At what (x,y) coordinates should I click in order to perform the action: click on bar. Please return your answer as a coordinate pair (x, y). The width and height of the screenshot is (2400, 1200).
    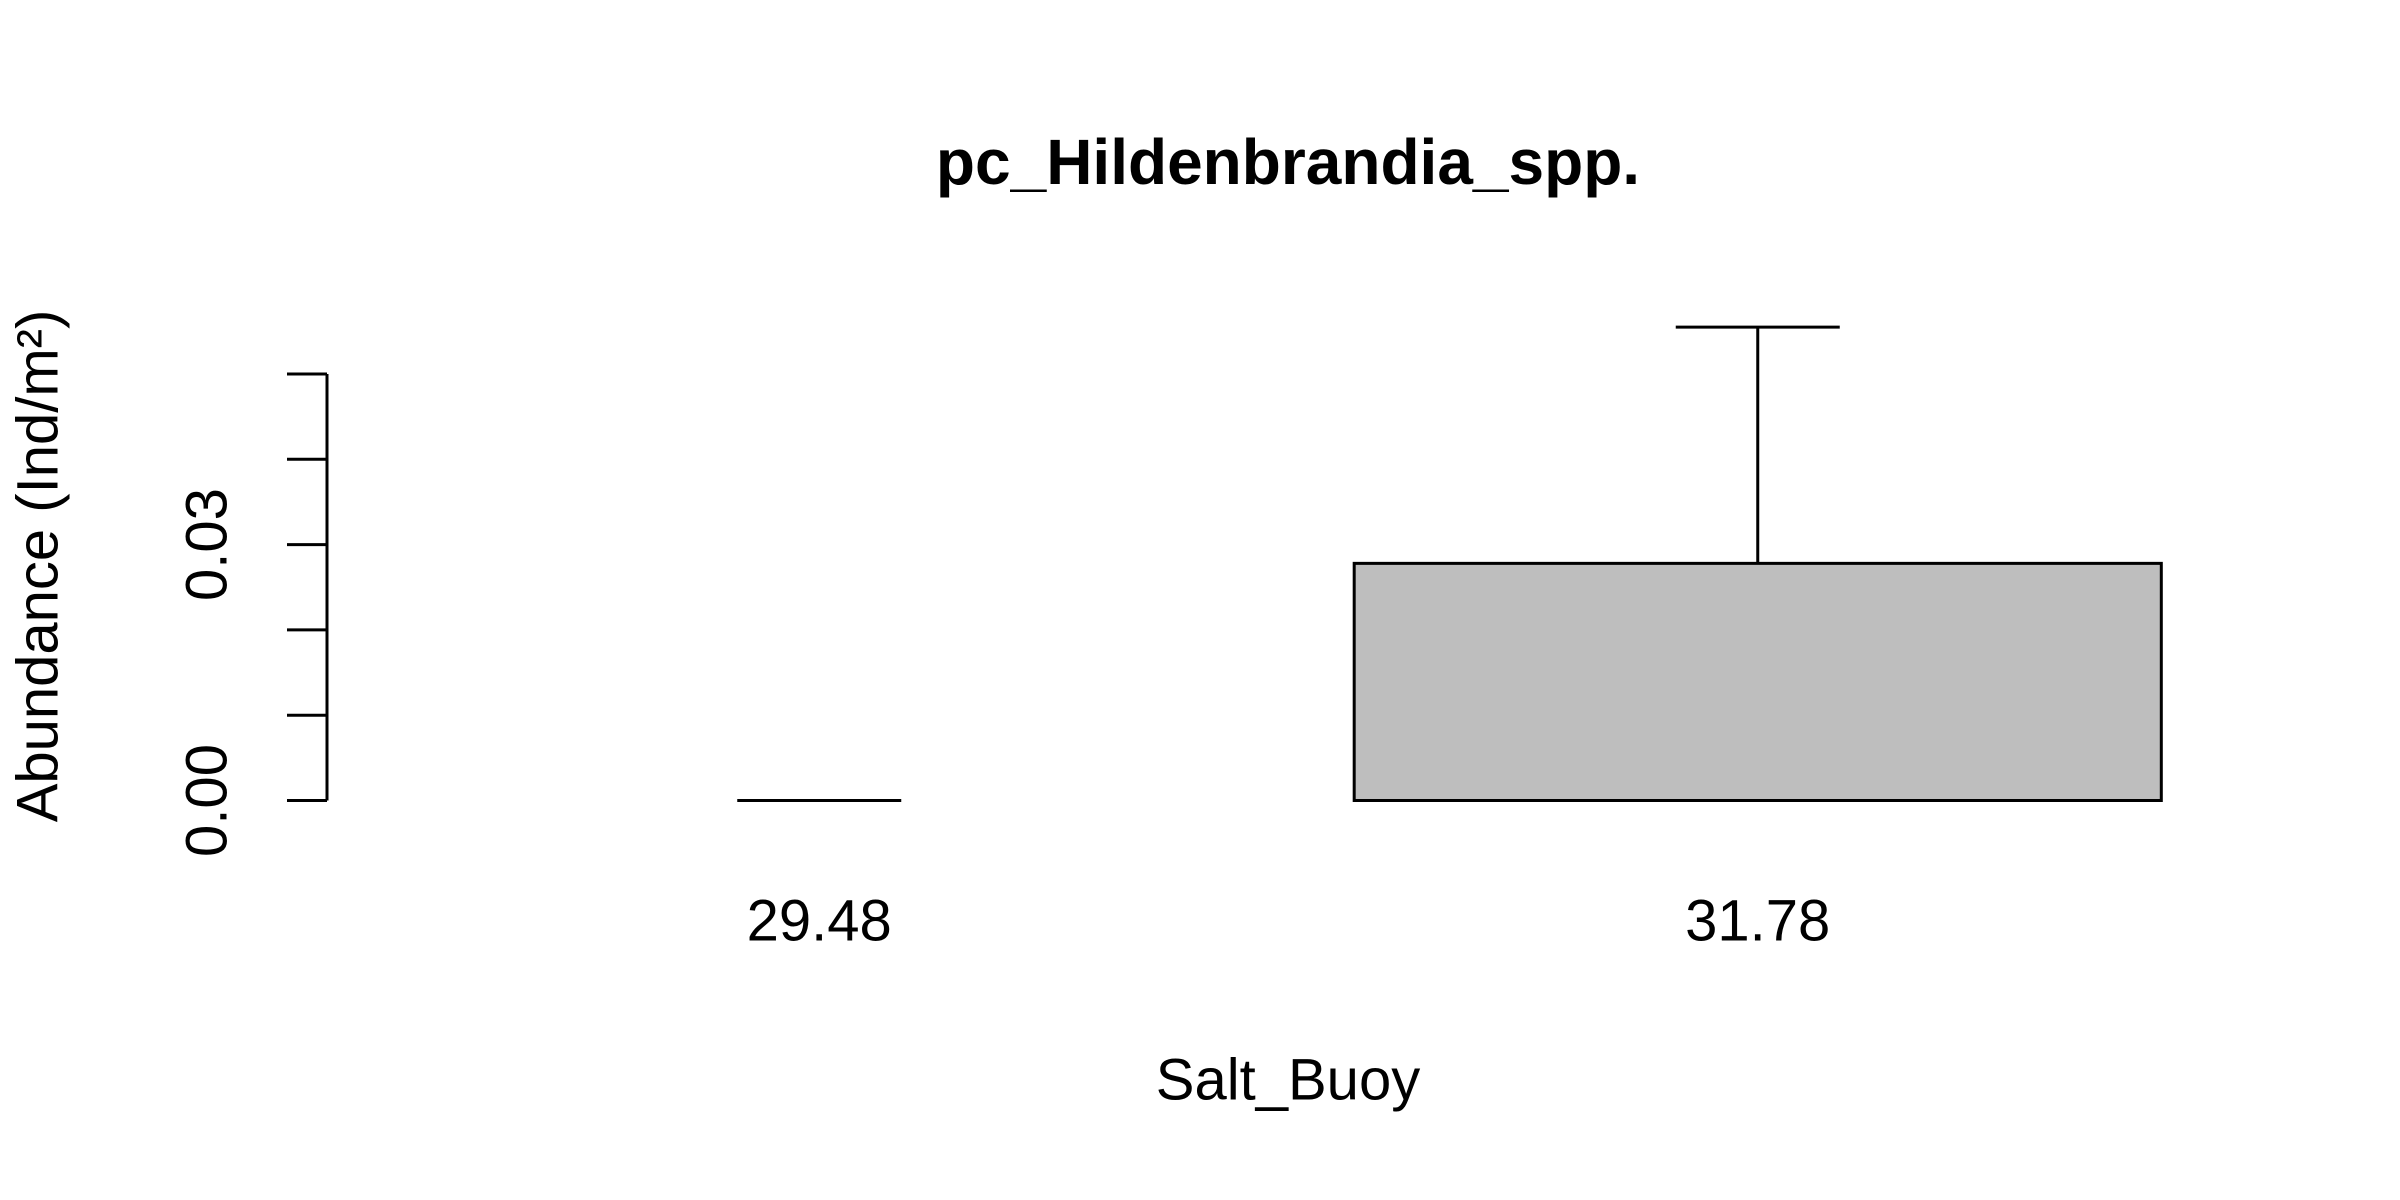
    Looking at the image, I should click on (1757, 682).